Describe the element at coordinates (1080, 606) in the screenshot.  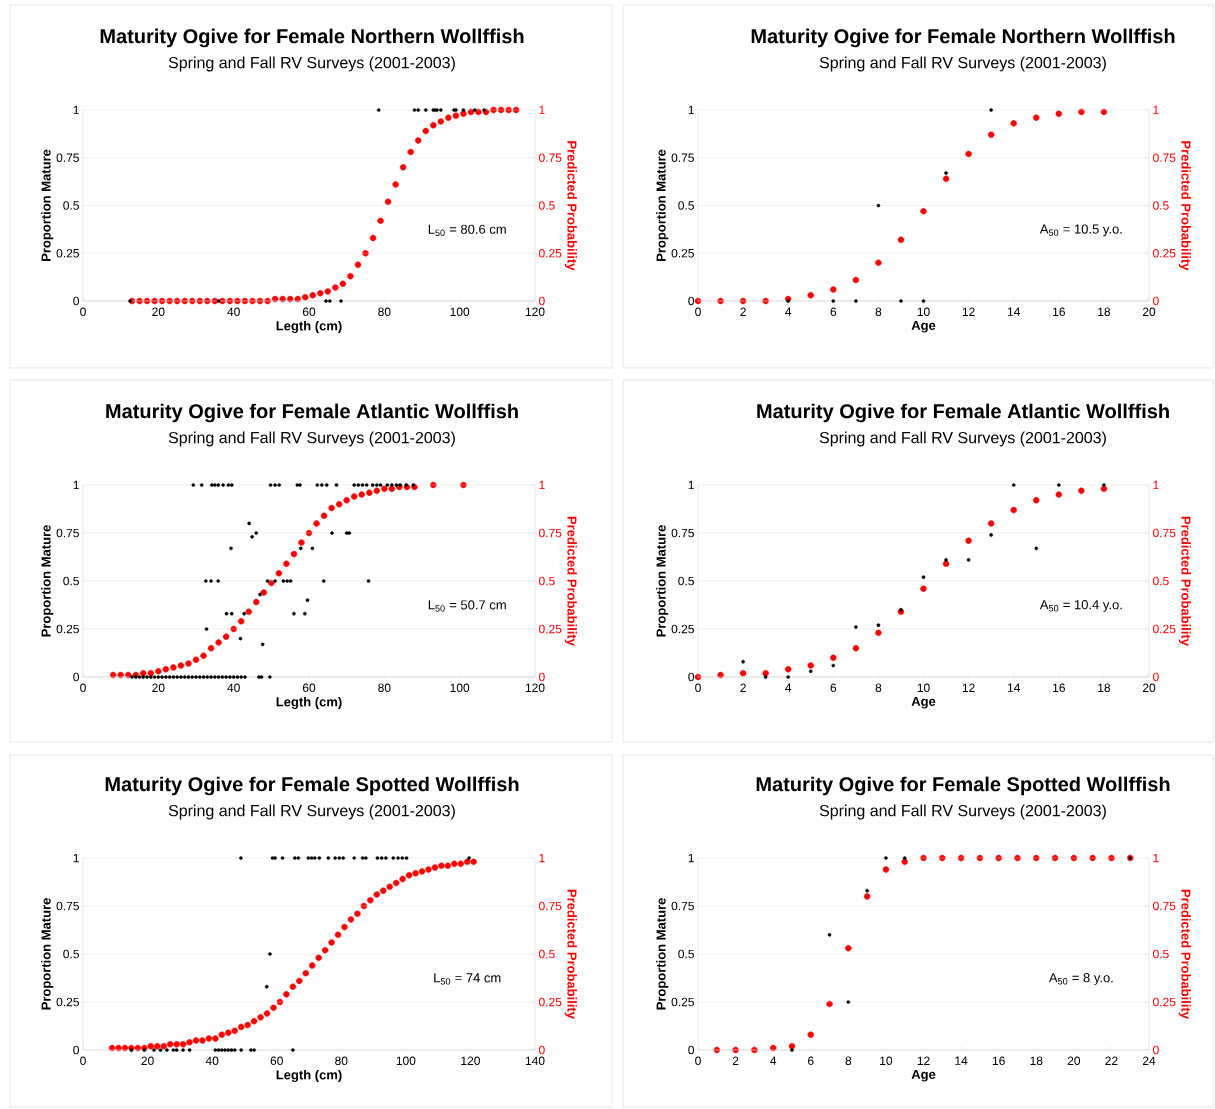
I see `annotation: A$_{50}$ = 10.4 y.o.` at that location.